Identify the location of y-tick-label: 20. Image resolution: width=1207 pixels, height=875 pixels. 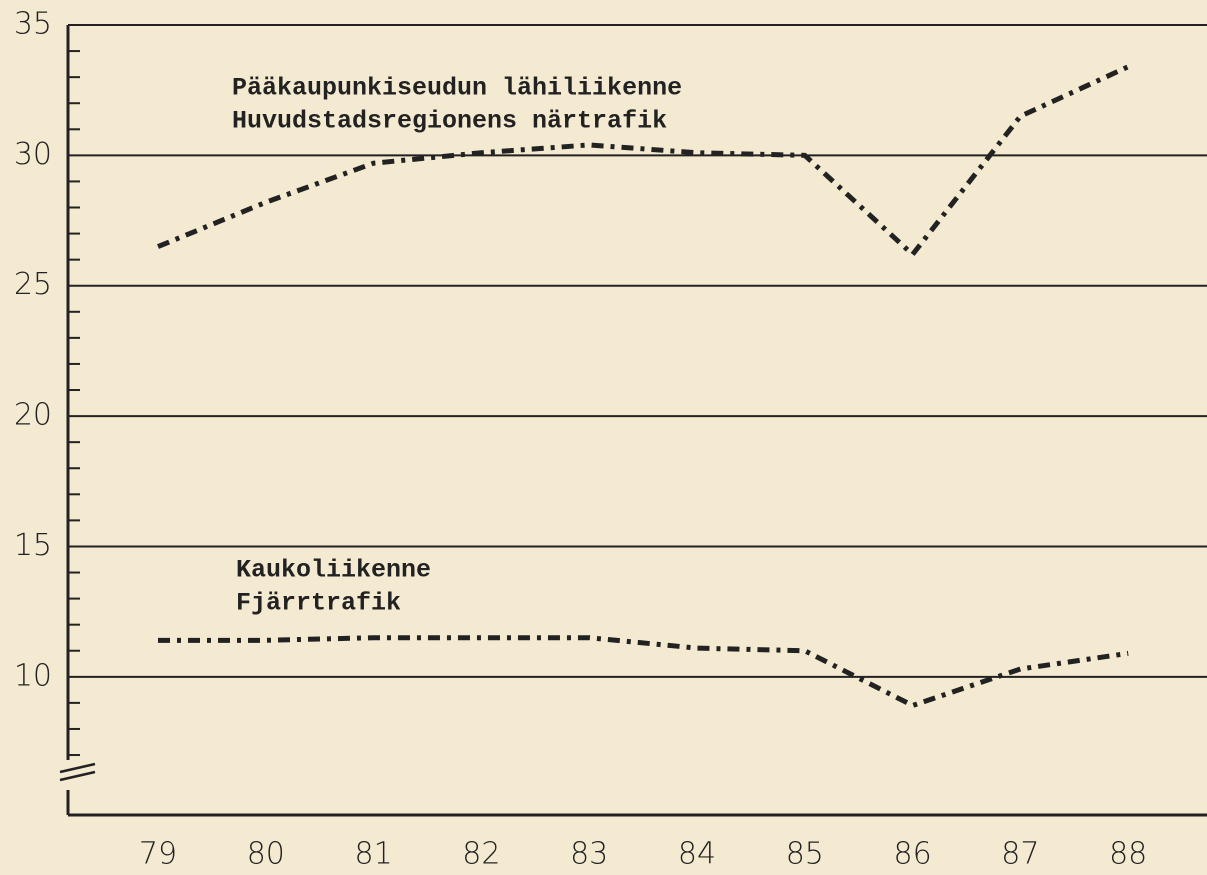
(33, 415).